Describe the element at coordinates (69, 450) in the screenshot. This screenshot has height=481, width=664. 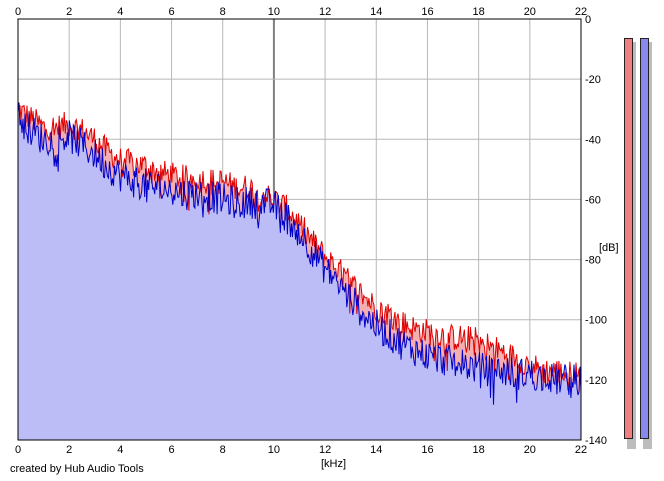
I see `x-tick-label-bottom: 2` at that location.